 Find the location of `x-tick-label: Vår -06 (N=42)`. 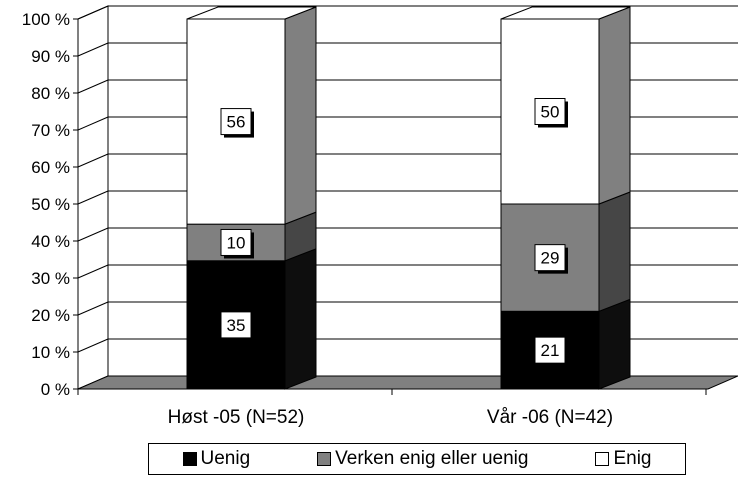

x-tick-label: Vår -06 (N=42) is located at coordinates (550, 417).